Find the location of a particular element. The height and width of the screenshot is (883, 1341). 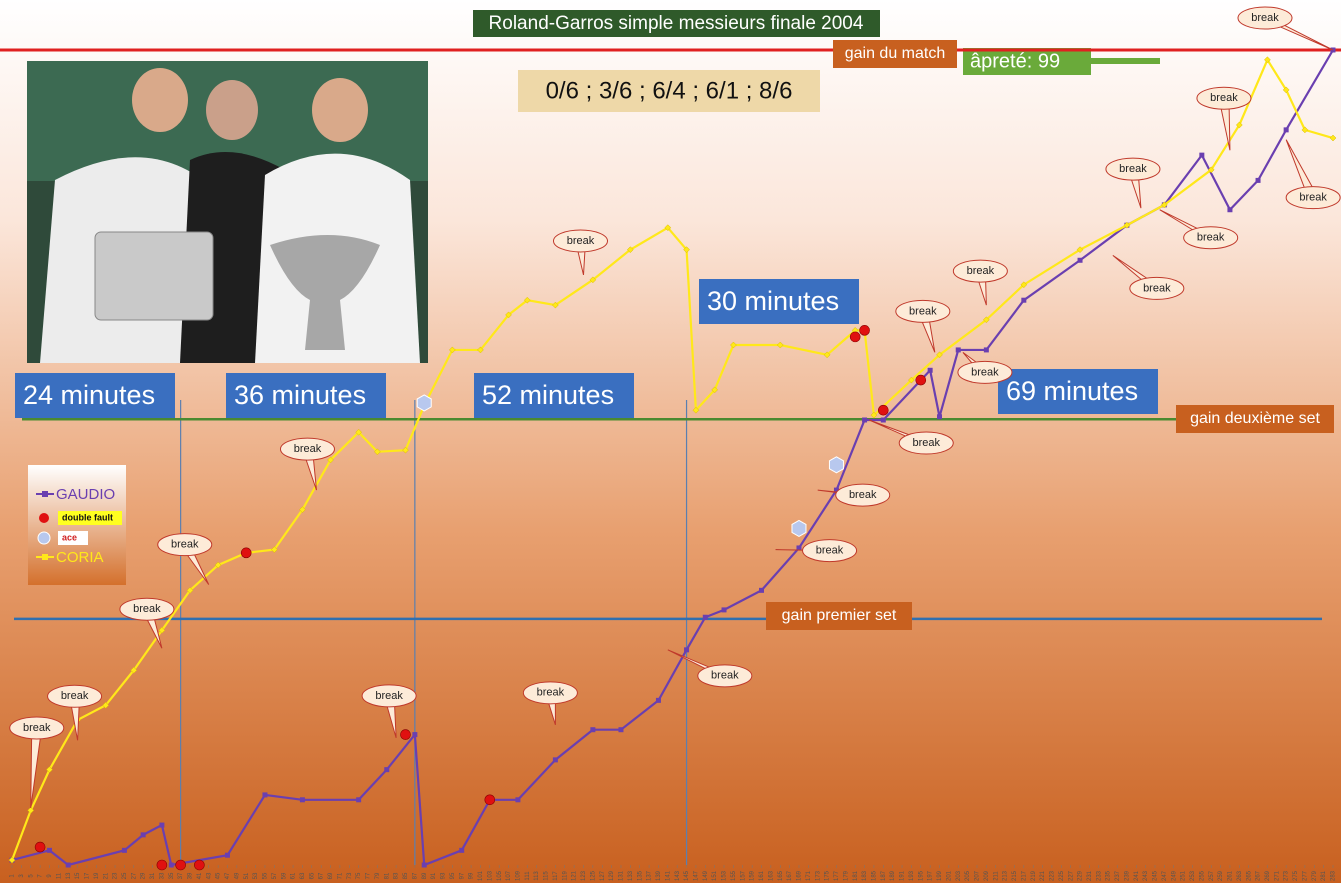

x-tick-label: 81 is located at coordinates (387, 875).